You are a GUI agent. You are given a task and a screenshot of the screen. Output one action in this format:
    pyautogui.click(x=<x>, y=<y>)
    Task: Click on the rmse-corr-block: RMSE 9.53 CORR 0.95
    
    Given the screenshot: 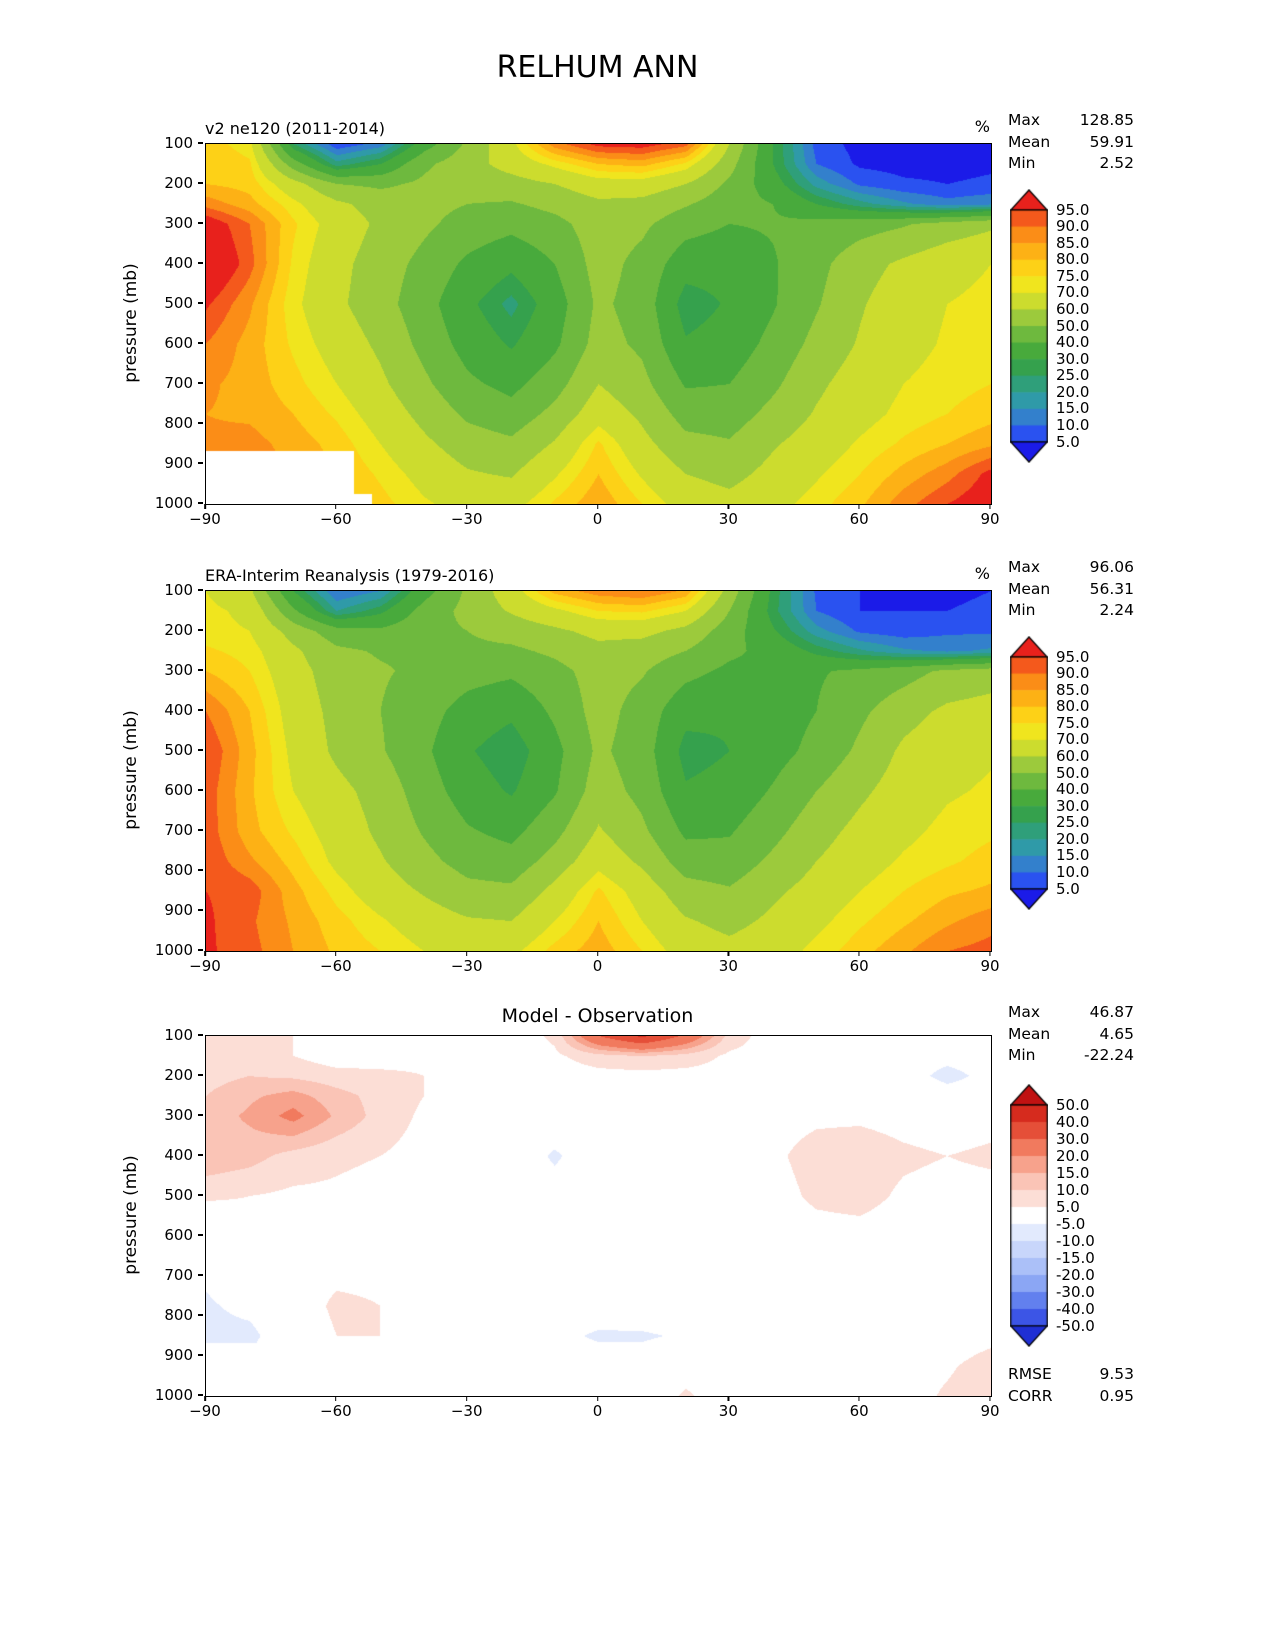 What is the action you would take?
    pyautogui.click(x=1071, y=1385)
    